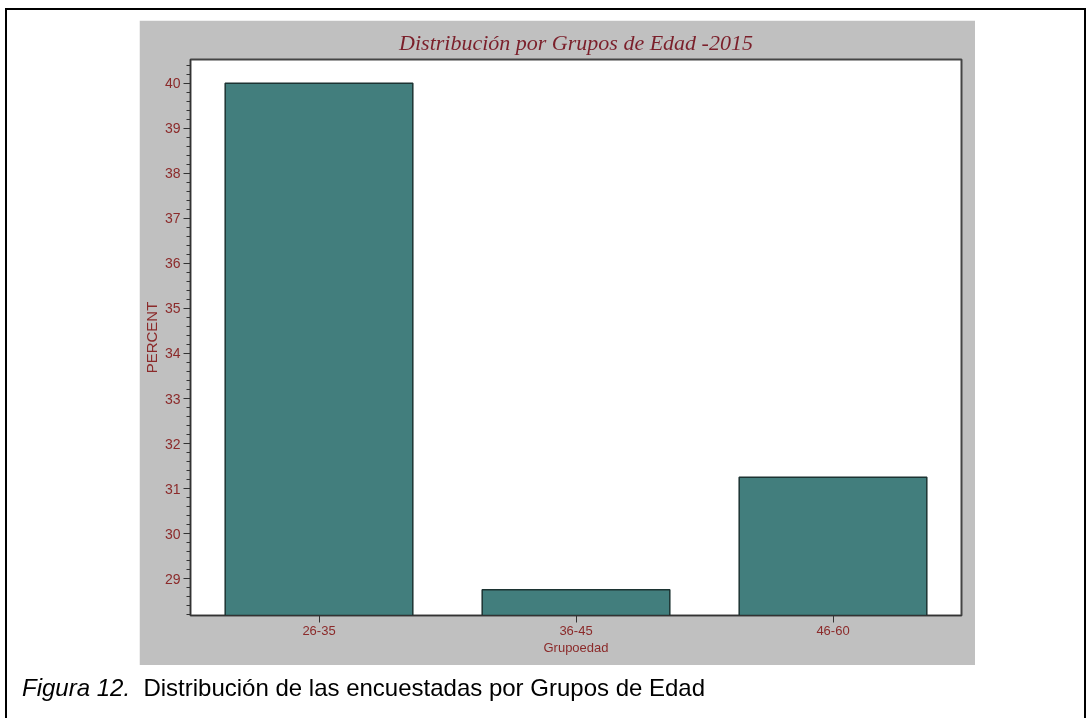  Describe the element at coordinates (576, 630) in the screenshot. I see `x-tick-label: 36-45` at that location.